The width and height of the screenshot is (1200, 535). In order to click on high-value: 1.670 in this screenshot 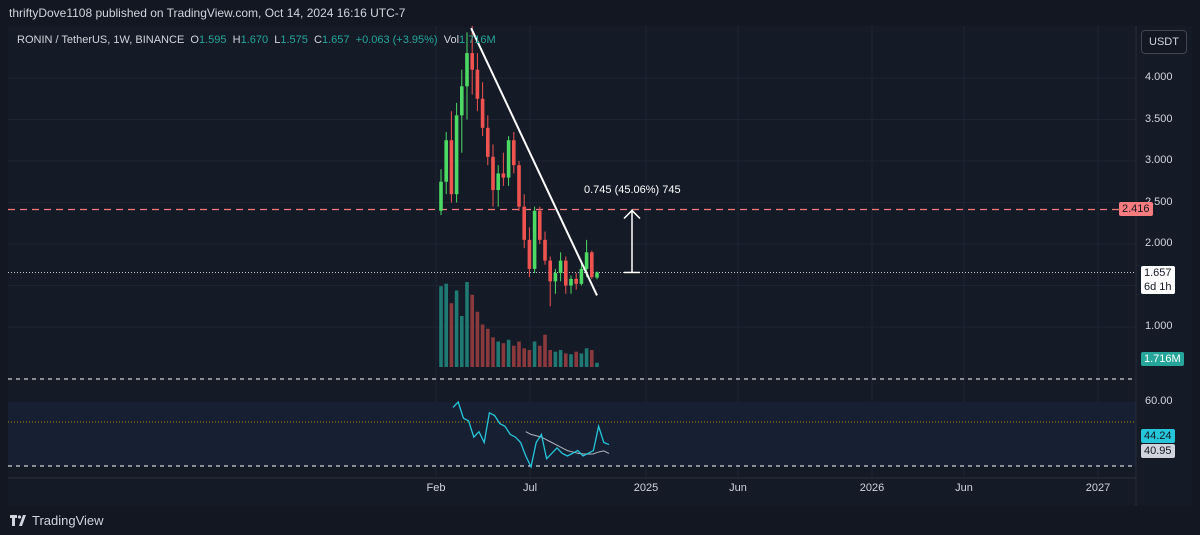, I will do `click(254, 40)`.